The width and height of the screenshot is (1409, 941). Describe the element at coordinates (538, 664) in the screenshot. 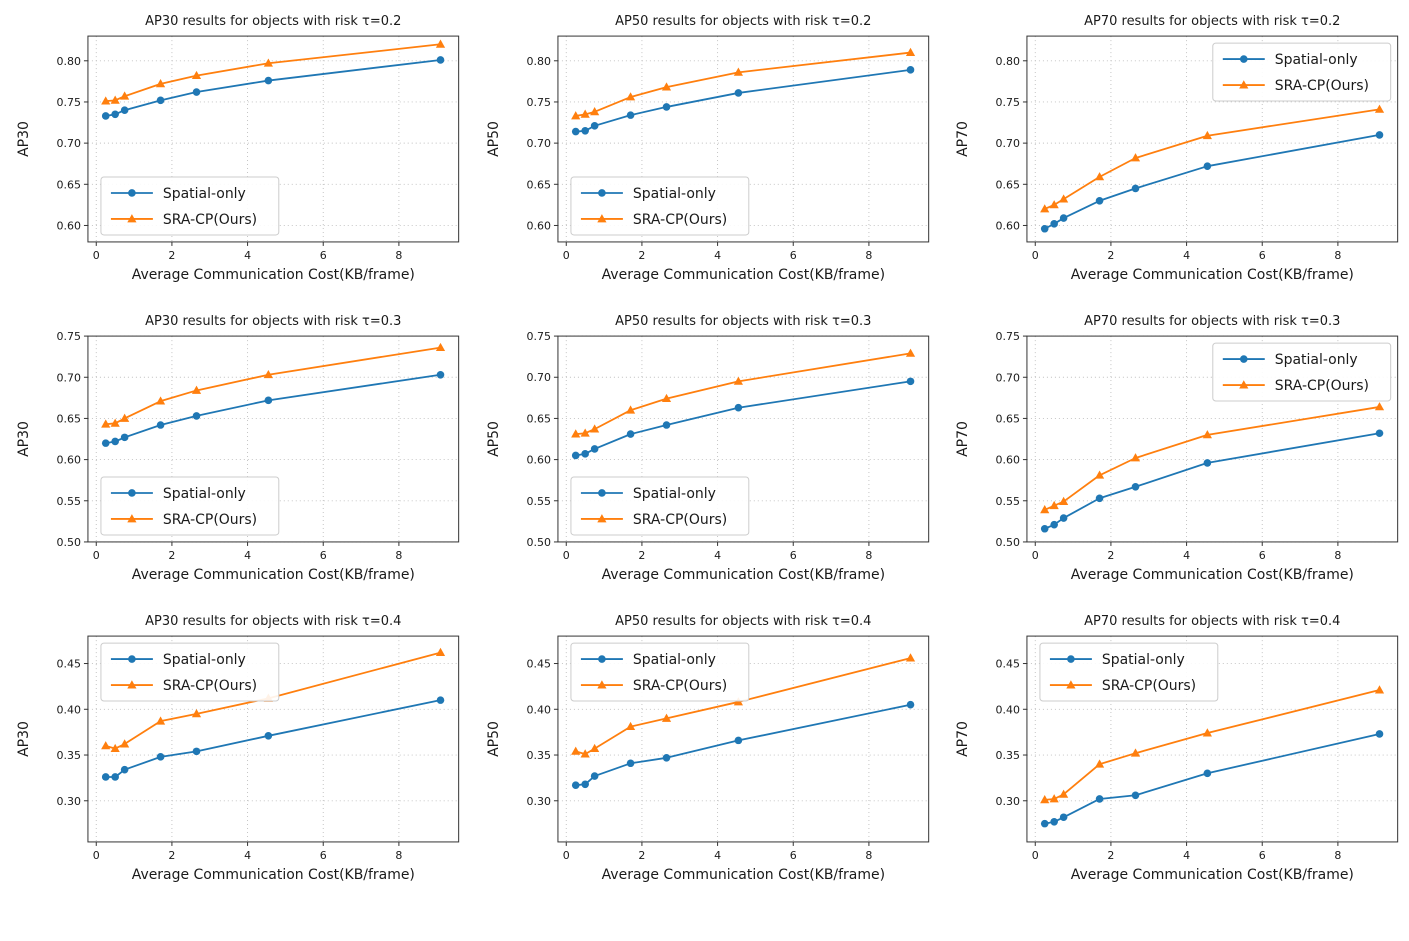

I see `y-tick-label: 0.45` at that location.